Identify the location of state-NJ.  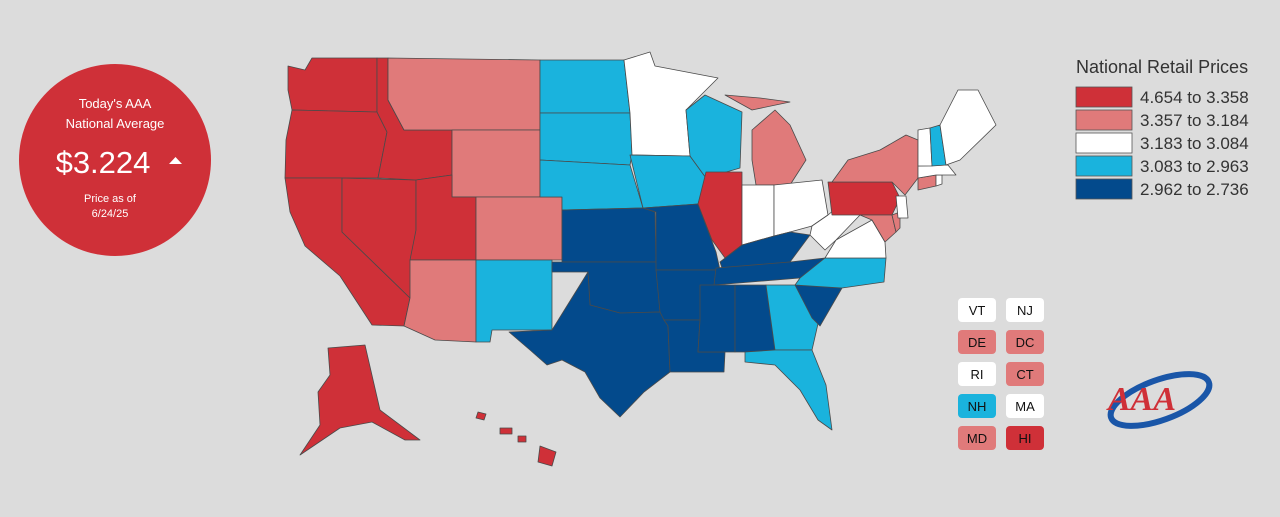
(902, 207).